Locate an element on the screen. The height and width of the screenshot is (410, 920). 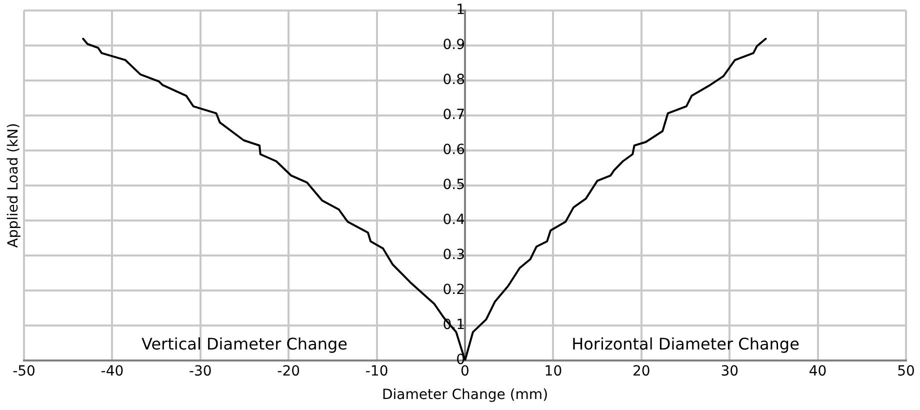
x-tick-label: -50 is located at coordinates (24, 371).